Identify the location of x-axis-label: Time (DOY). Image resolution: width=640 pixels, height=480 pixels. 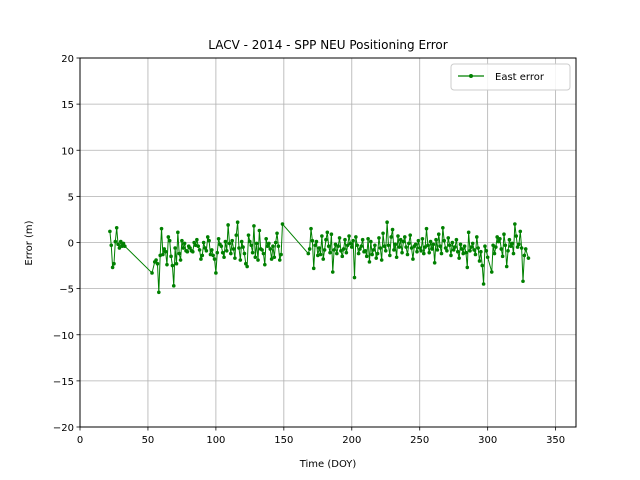
(328, 464).